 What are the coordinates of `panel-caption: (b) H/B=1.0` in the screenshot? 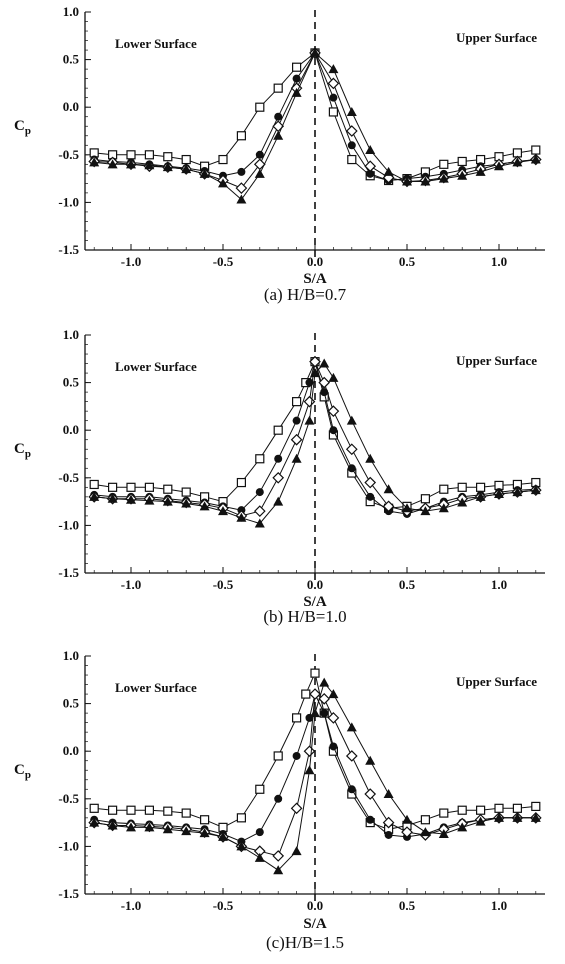 It's located at (304, 616).